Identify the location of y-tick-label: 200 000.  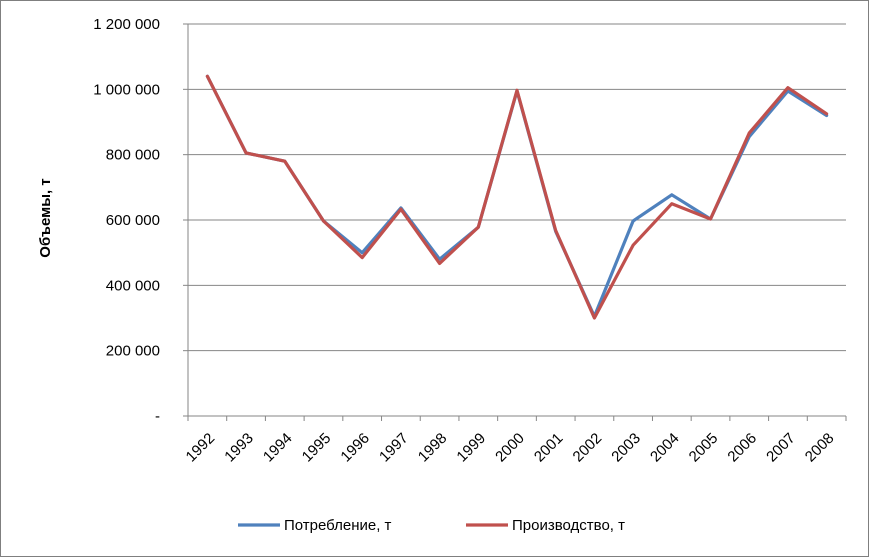
(133, 351).